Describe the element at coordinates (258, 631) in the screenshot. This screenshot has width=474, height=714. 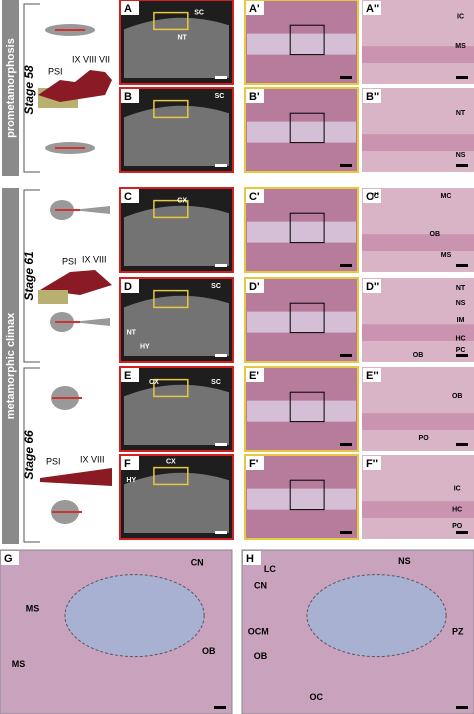
I see `annotation: OCM` at that location.